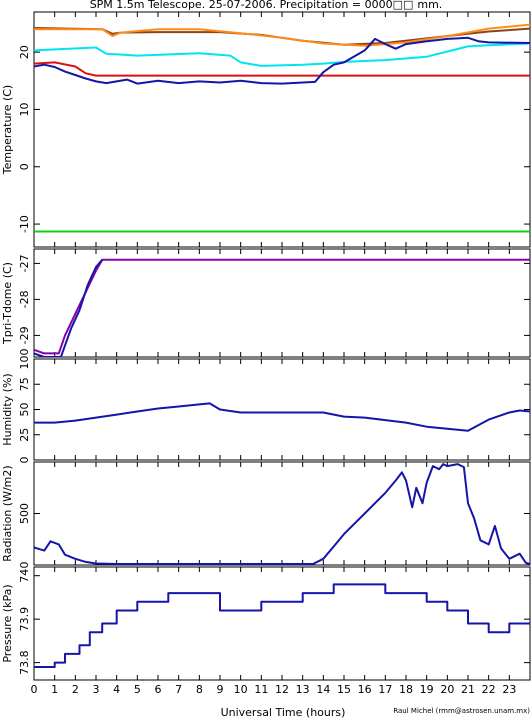 This screenshot has width=532, height=719. Describe the element at coordinates (24, 662) in the screenshot. I see `y-tick-label: 73.8` at that location.